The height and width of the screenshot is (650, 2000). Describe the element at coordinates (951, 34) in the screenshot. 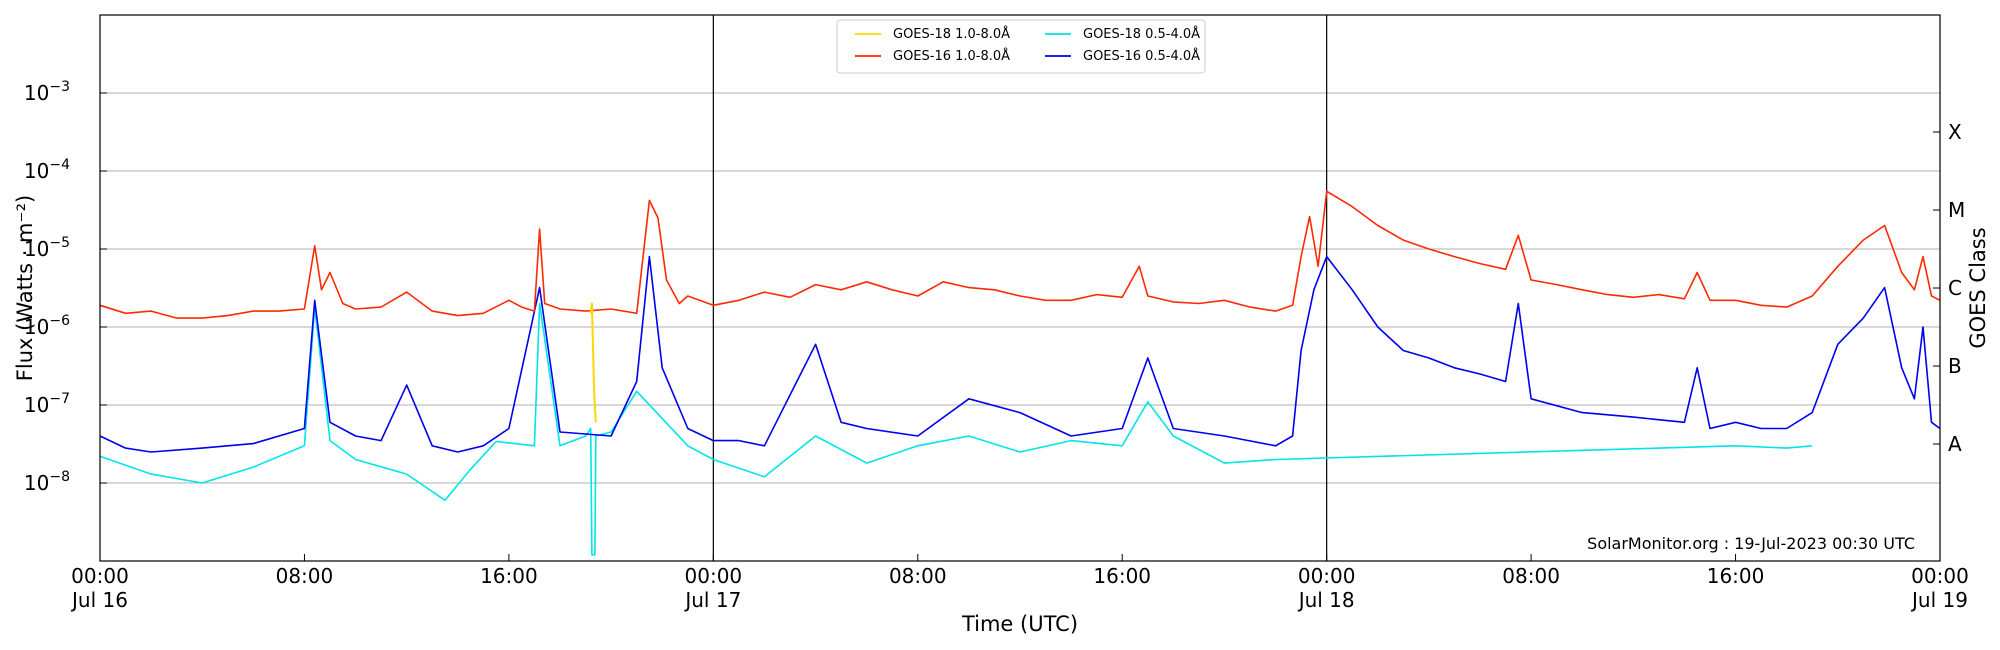

I see `legend-label: GOES-18 1.0-8.0Å` at that location.